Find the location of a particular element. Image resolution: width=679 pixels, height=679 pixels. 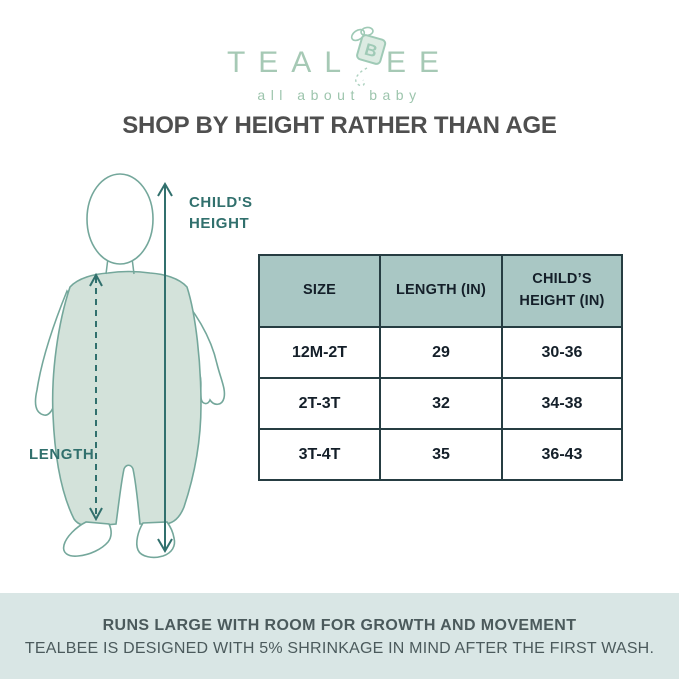

length-label: LENGTH is located at coordinates (62, 454).